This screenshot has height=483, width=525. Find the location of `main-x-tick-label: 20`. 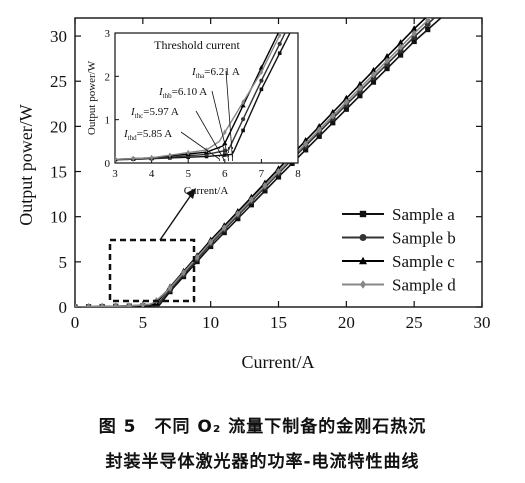

main-x-tick-label: 20 is located at coordinates (346, 322).